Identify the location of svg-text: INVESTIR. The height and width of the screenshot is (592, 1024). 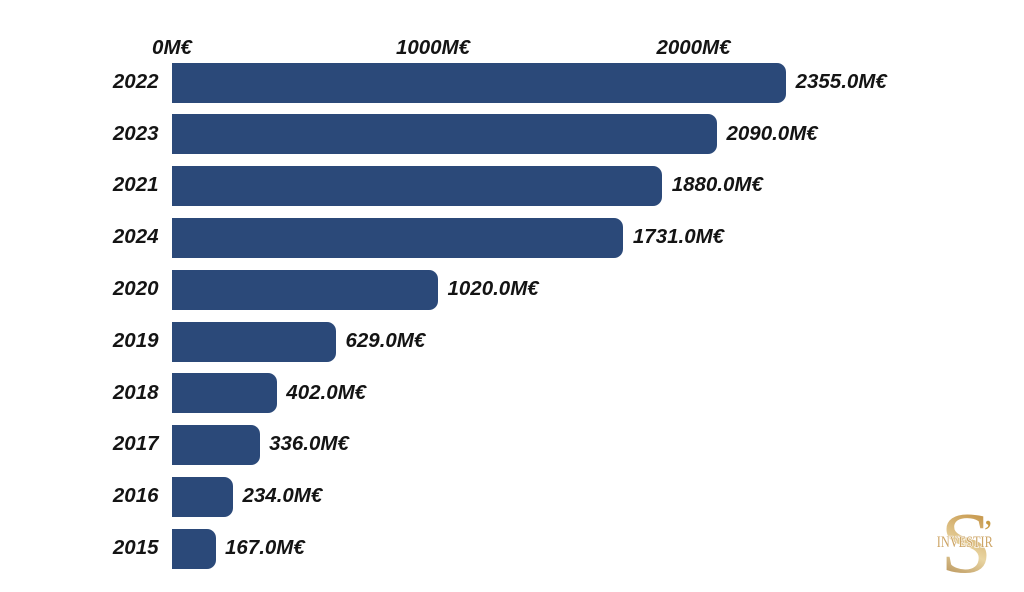
(965, 542).